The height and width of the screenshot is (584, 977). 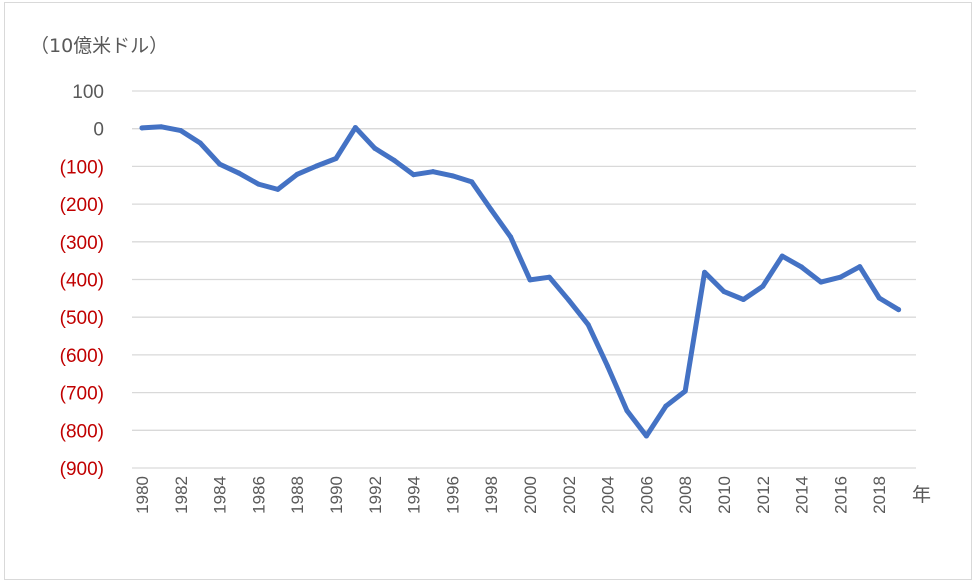 What do you see at coordinates (82, 205) in the screenshot?
I see `y-tick-label: (200)` at bounding box center [82, 205].